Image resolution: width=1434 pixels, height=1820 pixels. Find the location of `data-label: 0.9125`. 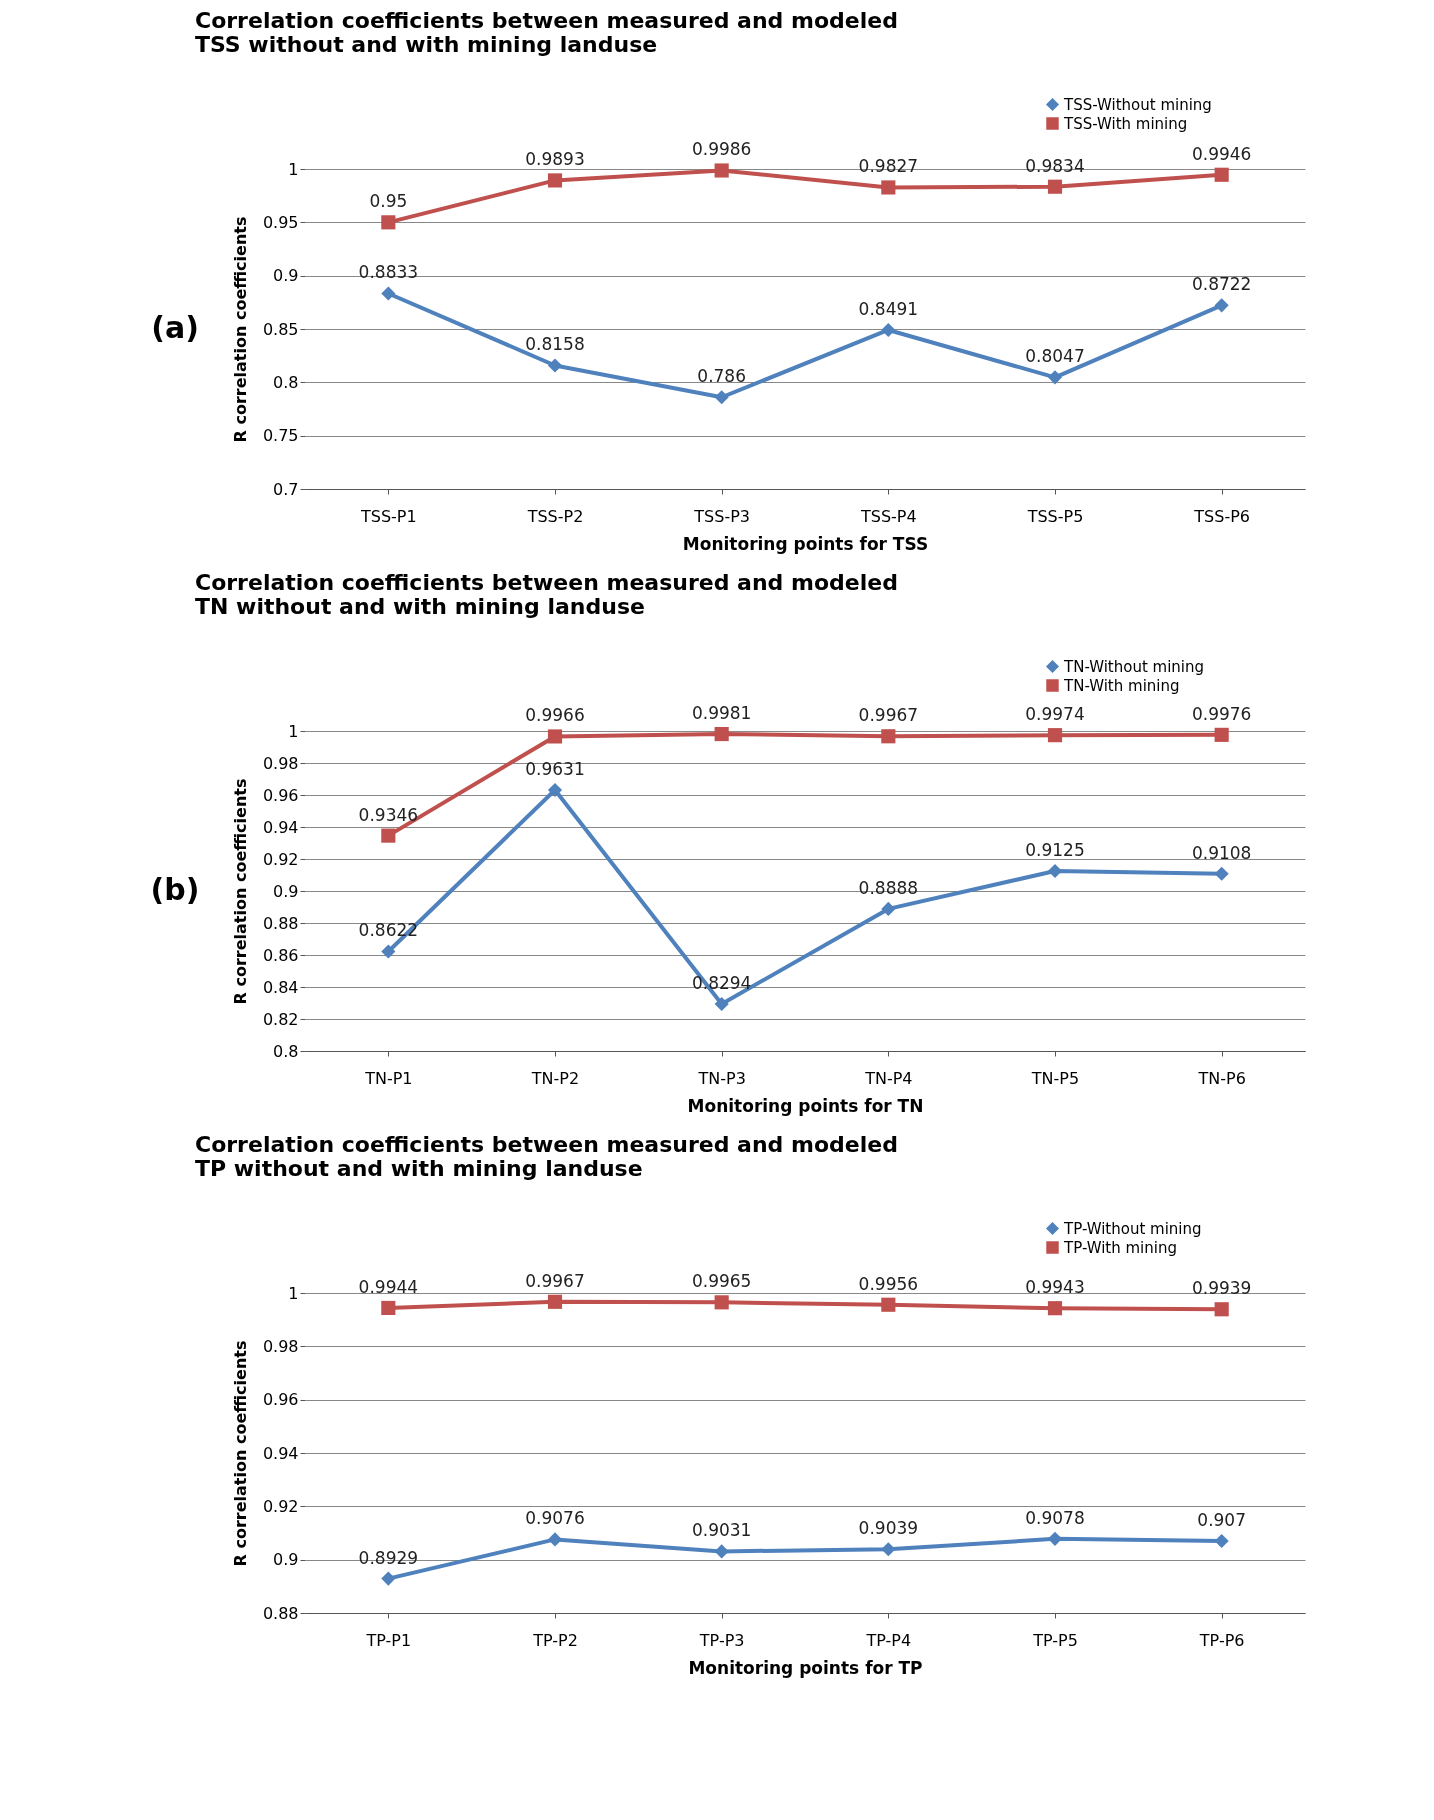

data-label: 0.9125 is located at coordinates (1055, 850).